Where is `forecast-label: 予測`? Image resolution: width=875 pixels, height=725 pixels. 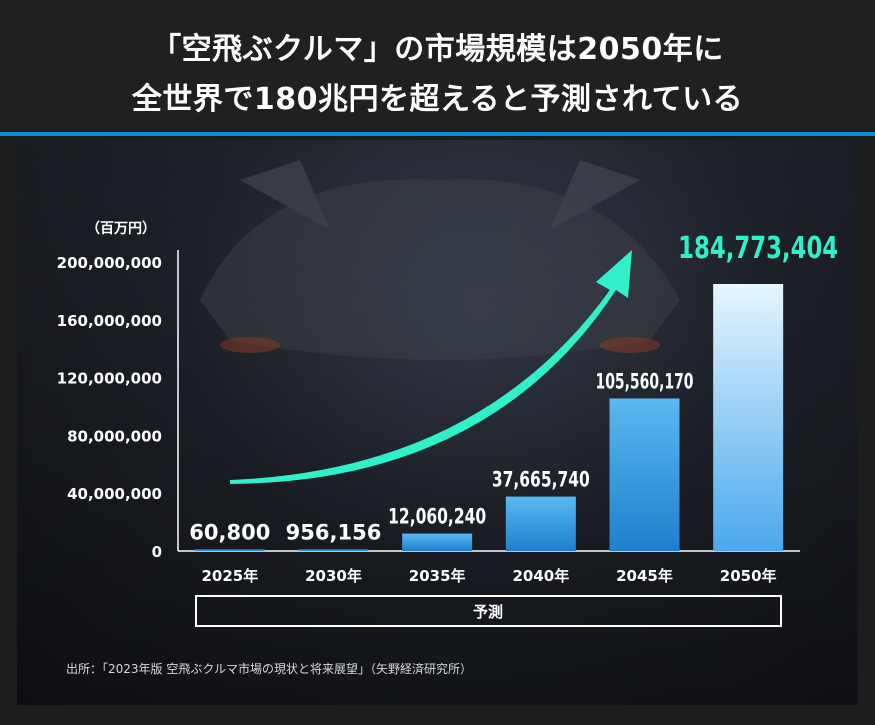
forecast-label: 予測 is located at coordinates (488, 612).